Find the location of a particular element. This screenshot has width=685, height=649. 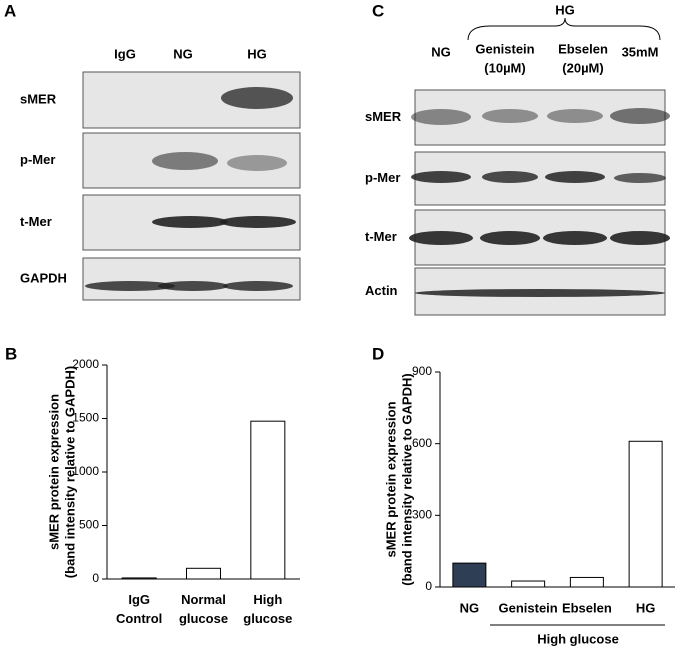

x-tick-line: Control is located at coordinates (139, 618).